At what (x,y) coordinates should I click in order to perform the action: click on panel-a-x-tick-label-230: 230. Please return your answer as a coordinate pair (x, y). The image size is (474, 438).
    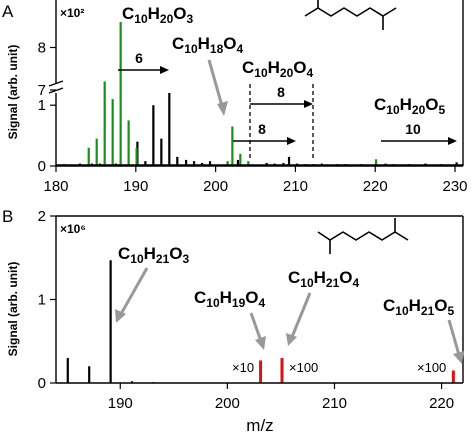
    Looking at the image, I should click on (455, 186).